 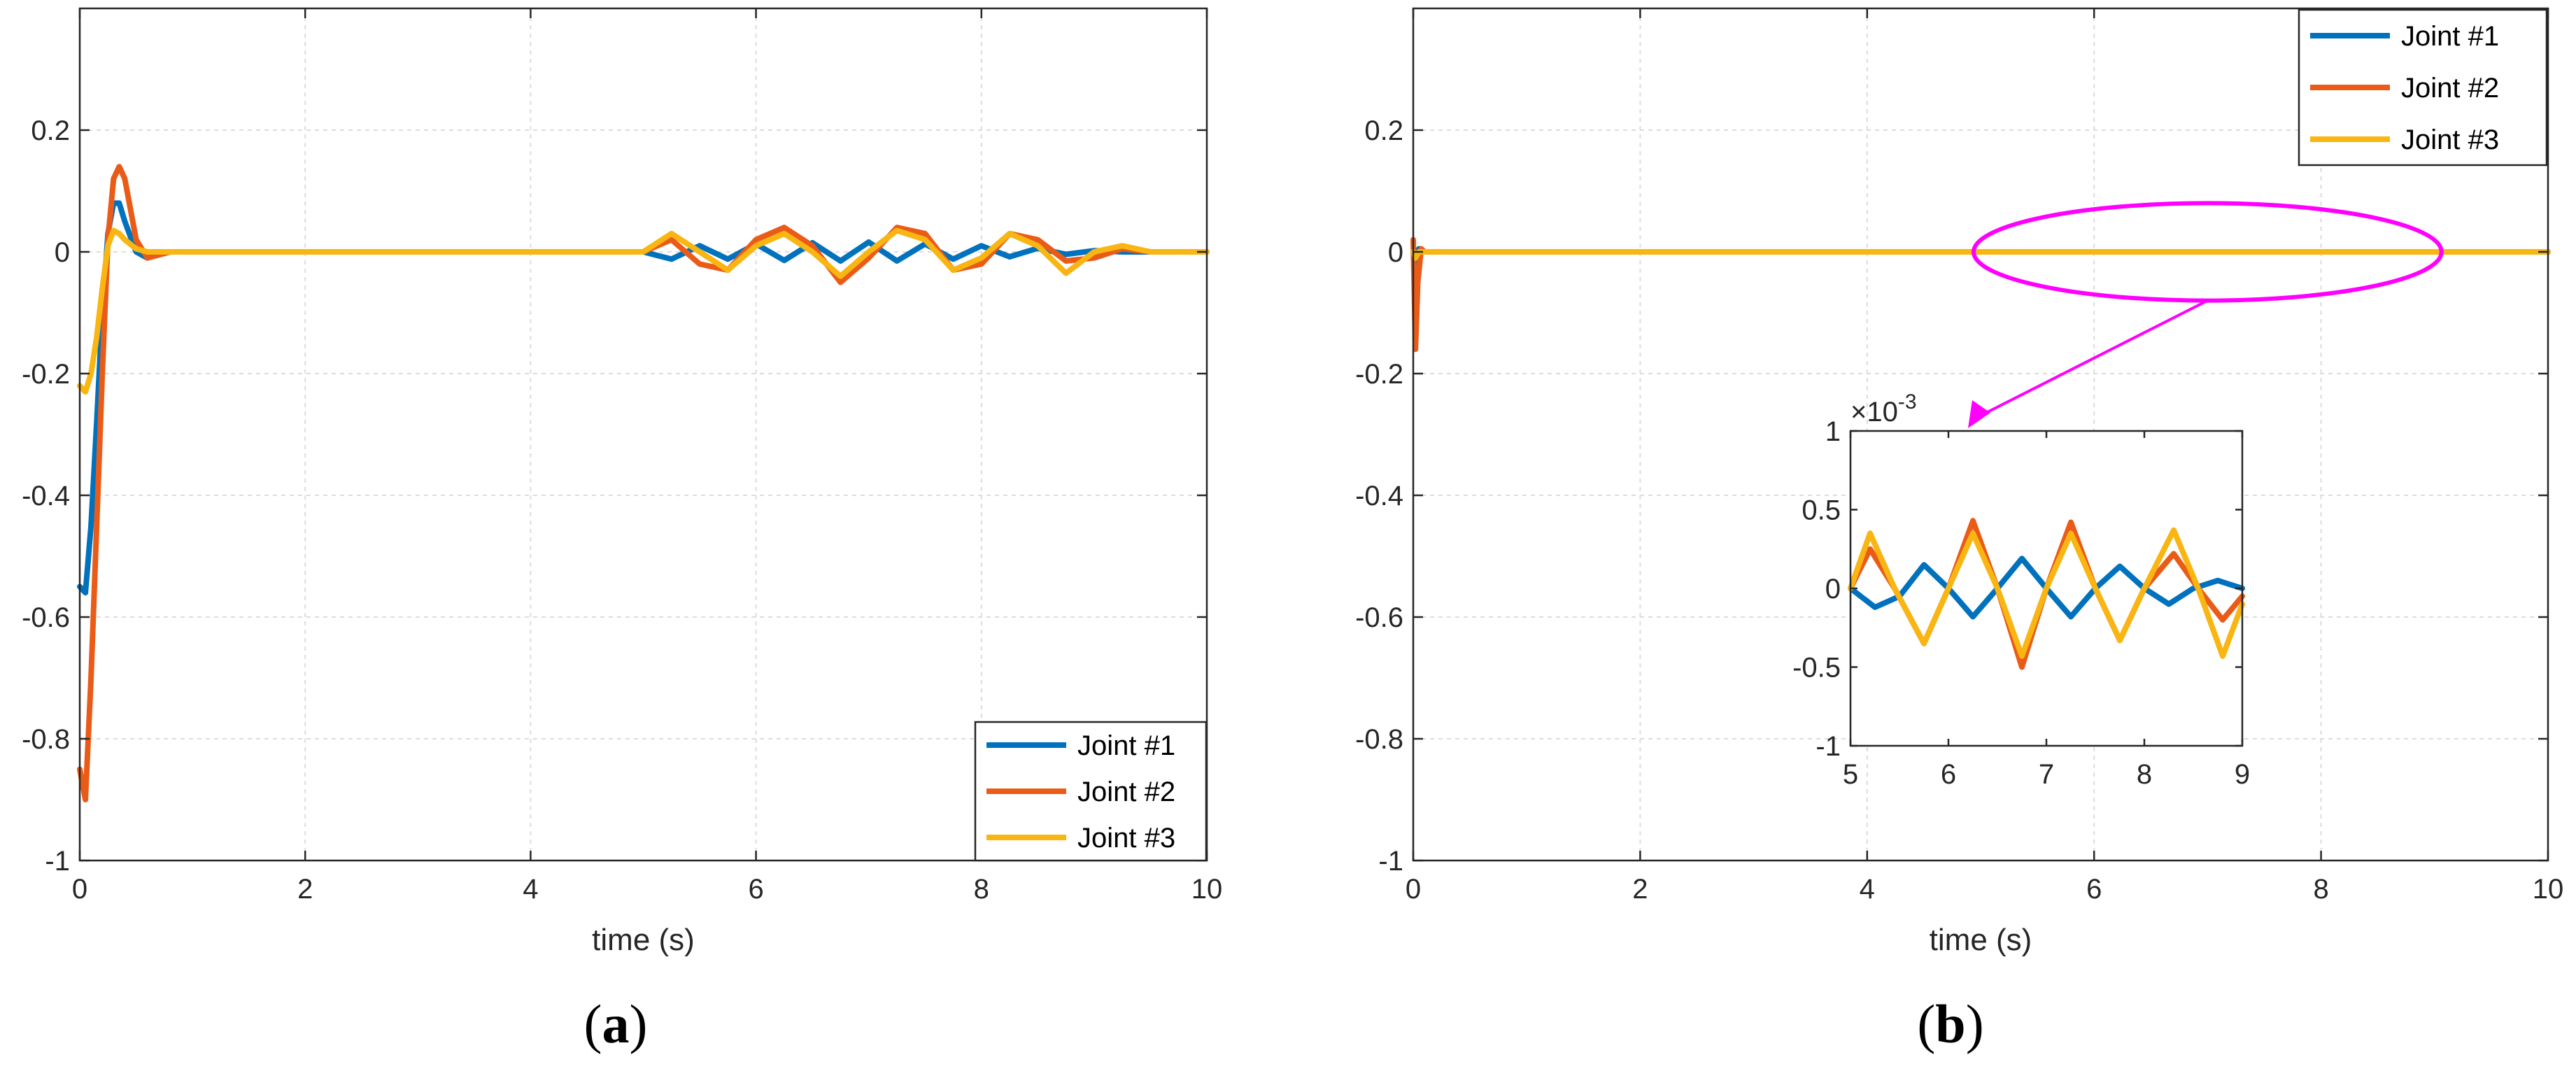 I want to click on inset-x-tick-label: 9, so click(x=2242, y=774).